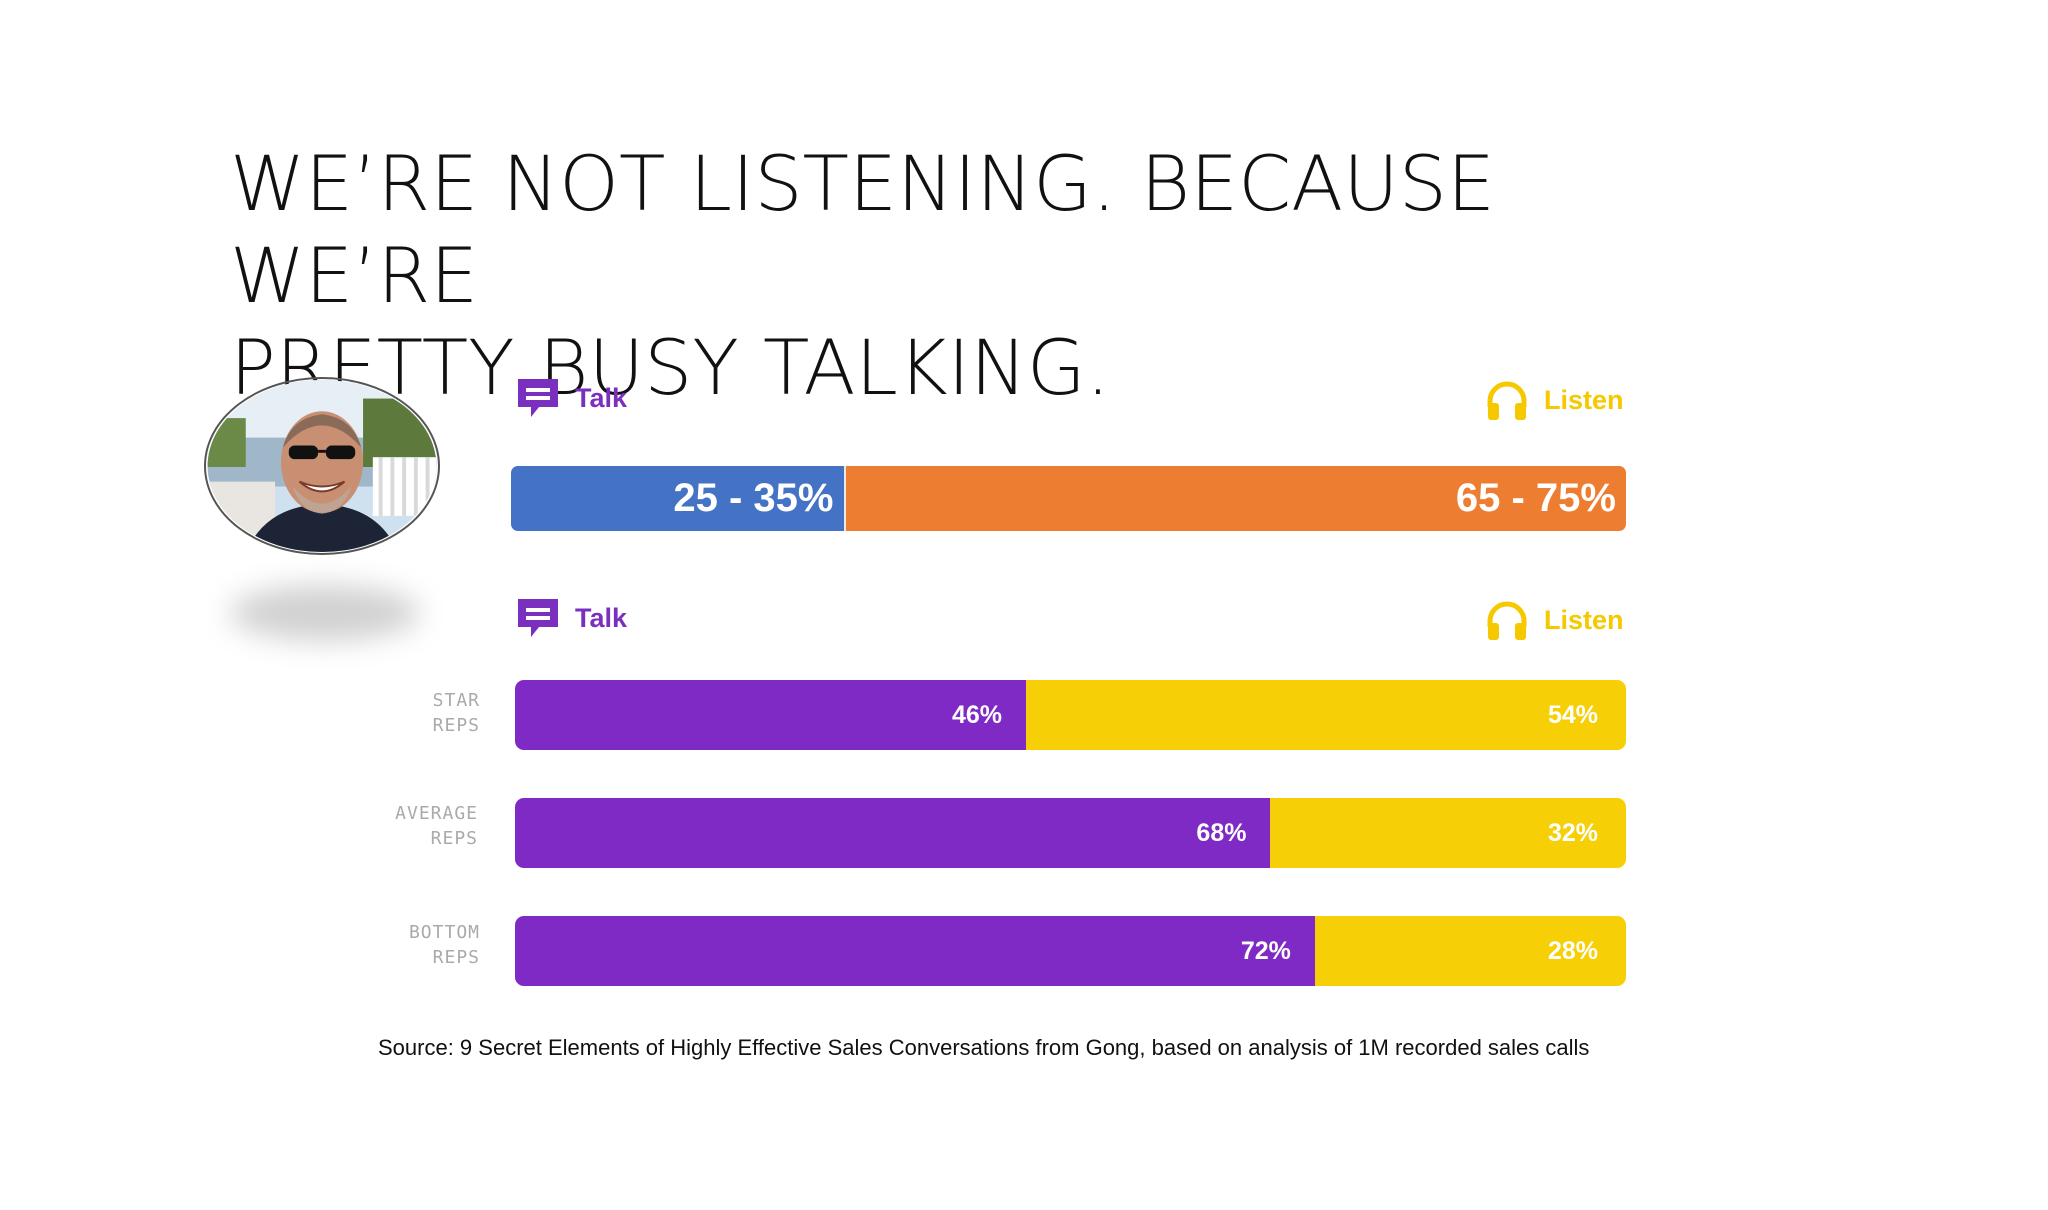  I want to click on average-reps-talk-value-label: 68%, so click(1221, 832).